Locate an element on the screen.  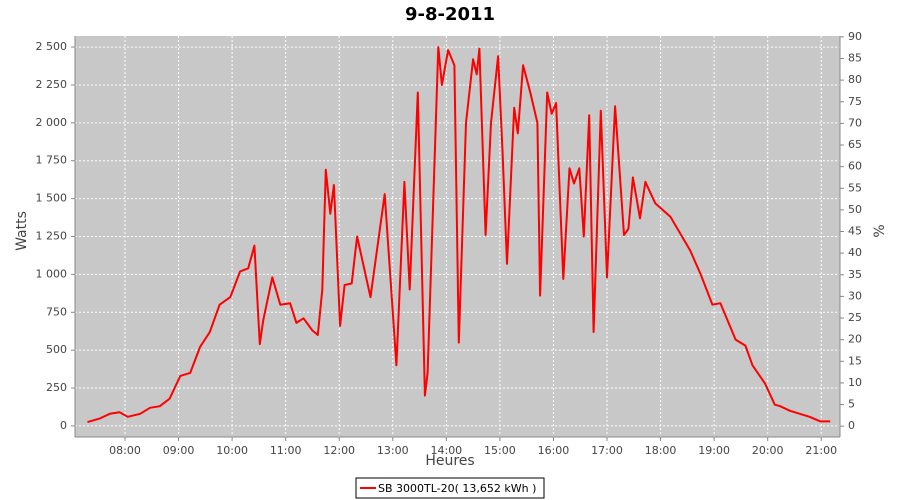
y-tick-label: 0 is located at coordinates (63, 425).